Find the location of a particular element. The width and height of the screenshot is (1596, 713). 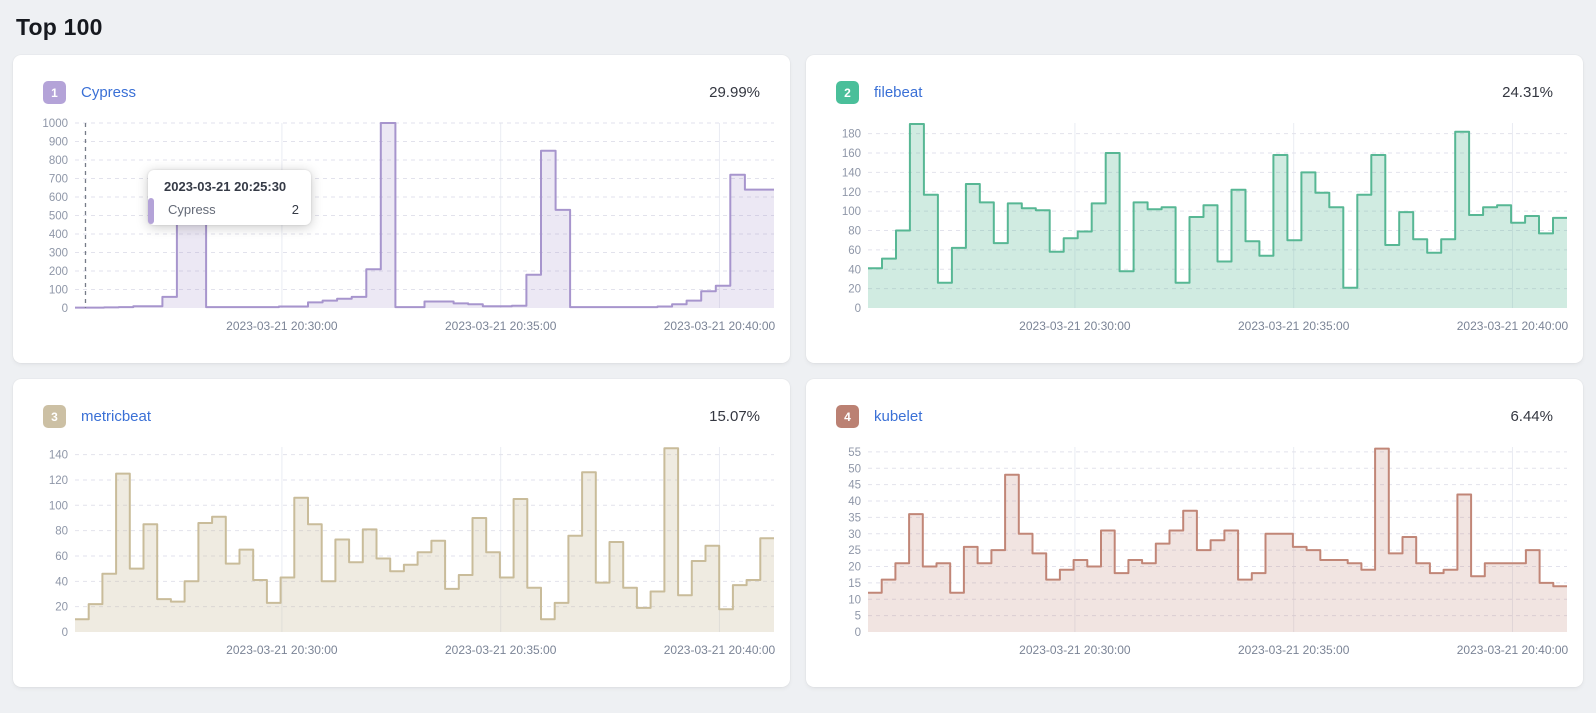

svg-text: 200 is located at coordinates (58, 272).